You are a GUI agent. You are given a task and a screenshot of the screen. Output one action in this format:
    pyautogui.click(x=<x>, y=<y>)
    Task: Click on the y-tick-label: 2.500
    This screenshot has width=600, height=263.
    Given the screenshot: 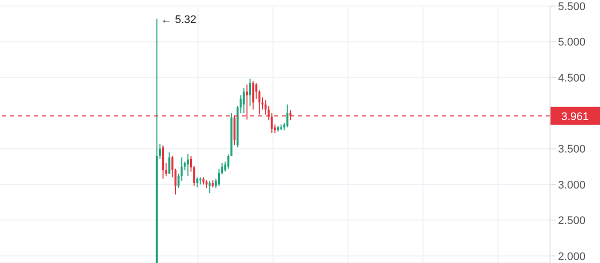 What is the action you would take?
    pyautogui.click(x=572, y=221)
    